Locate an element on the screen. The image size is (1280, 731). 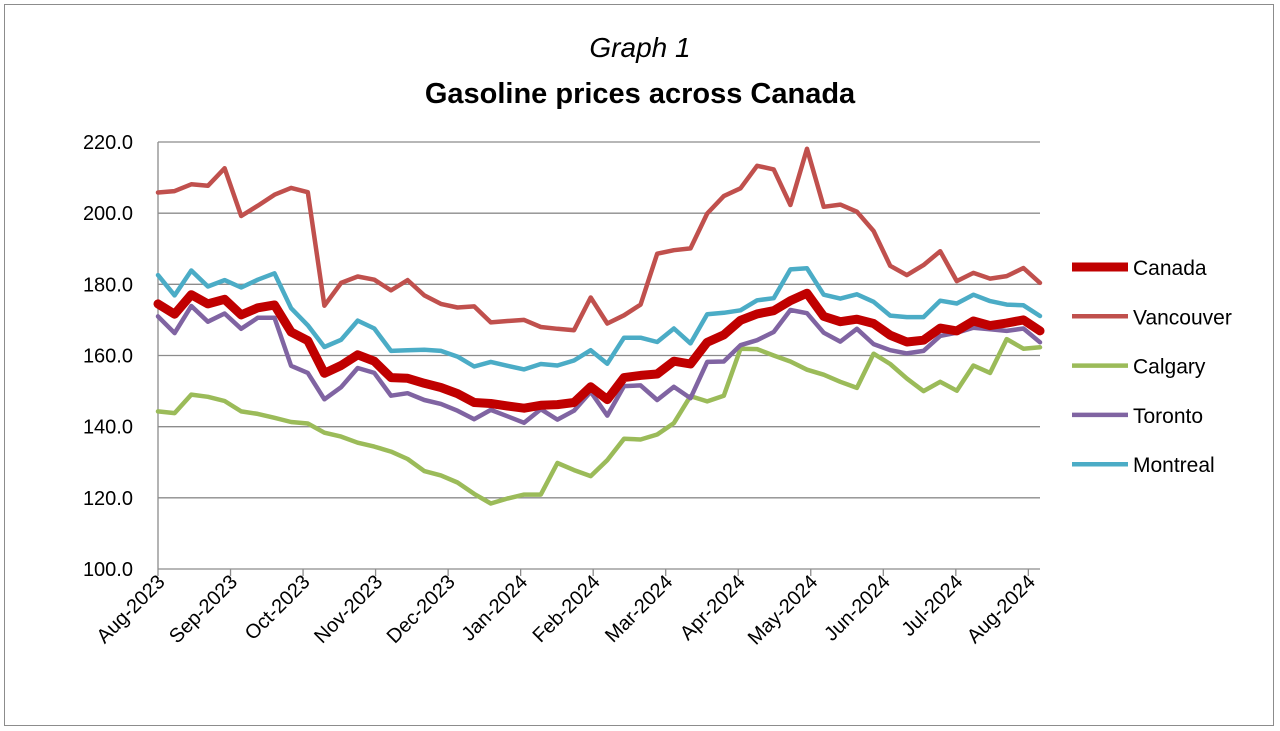
y-tick-label: 140.0 is located at coordinates (108, 428).